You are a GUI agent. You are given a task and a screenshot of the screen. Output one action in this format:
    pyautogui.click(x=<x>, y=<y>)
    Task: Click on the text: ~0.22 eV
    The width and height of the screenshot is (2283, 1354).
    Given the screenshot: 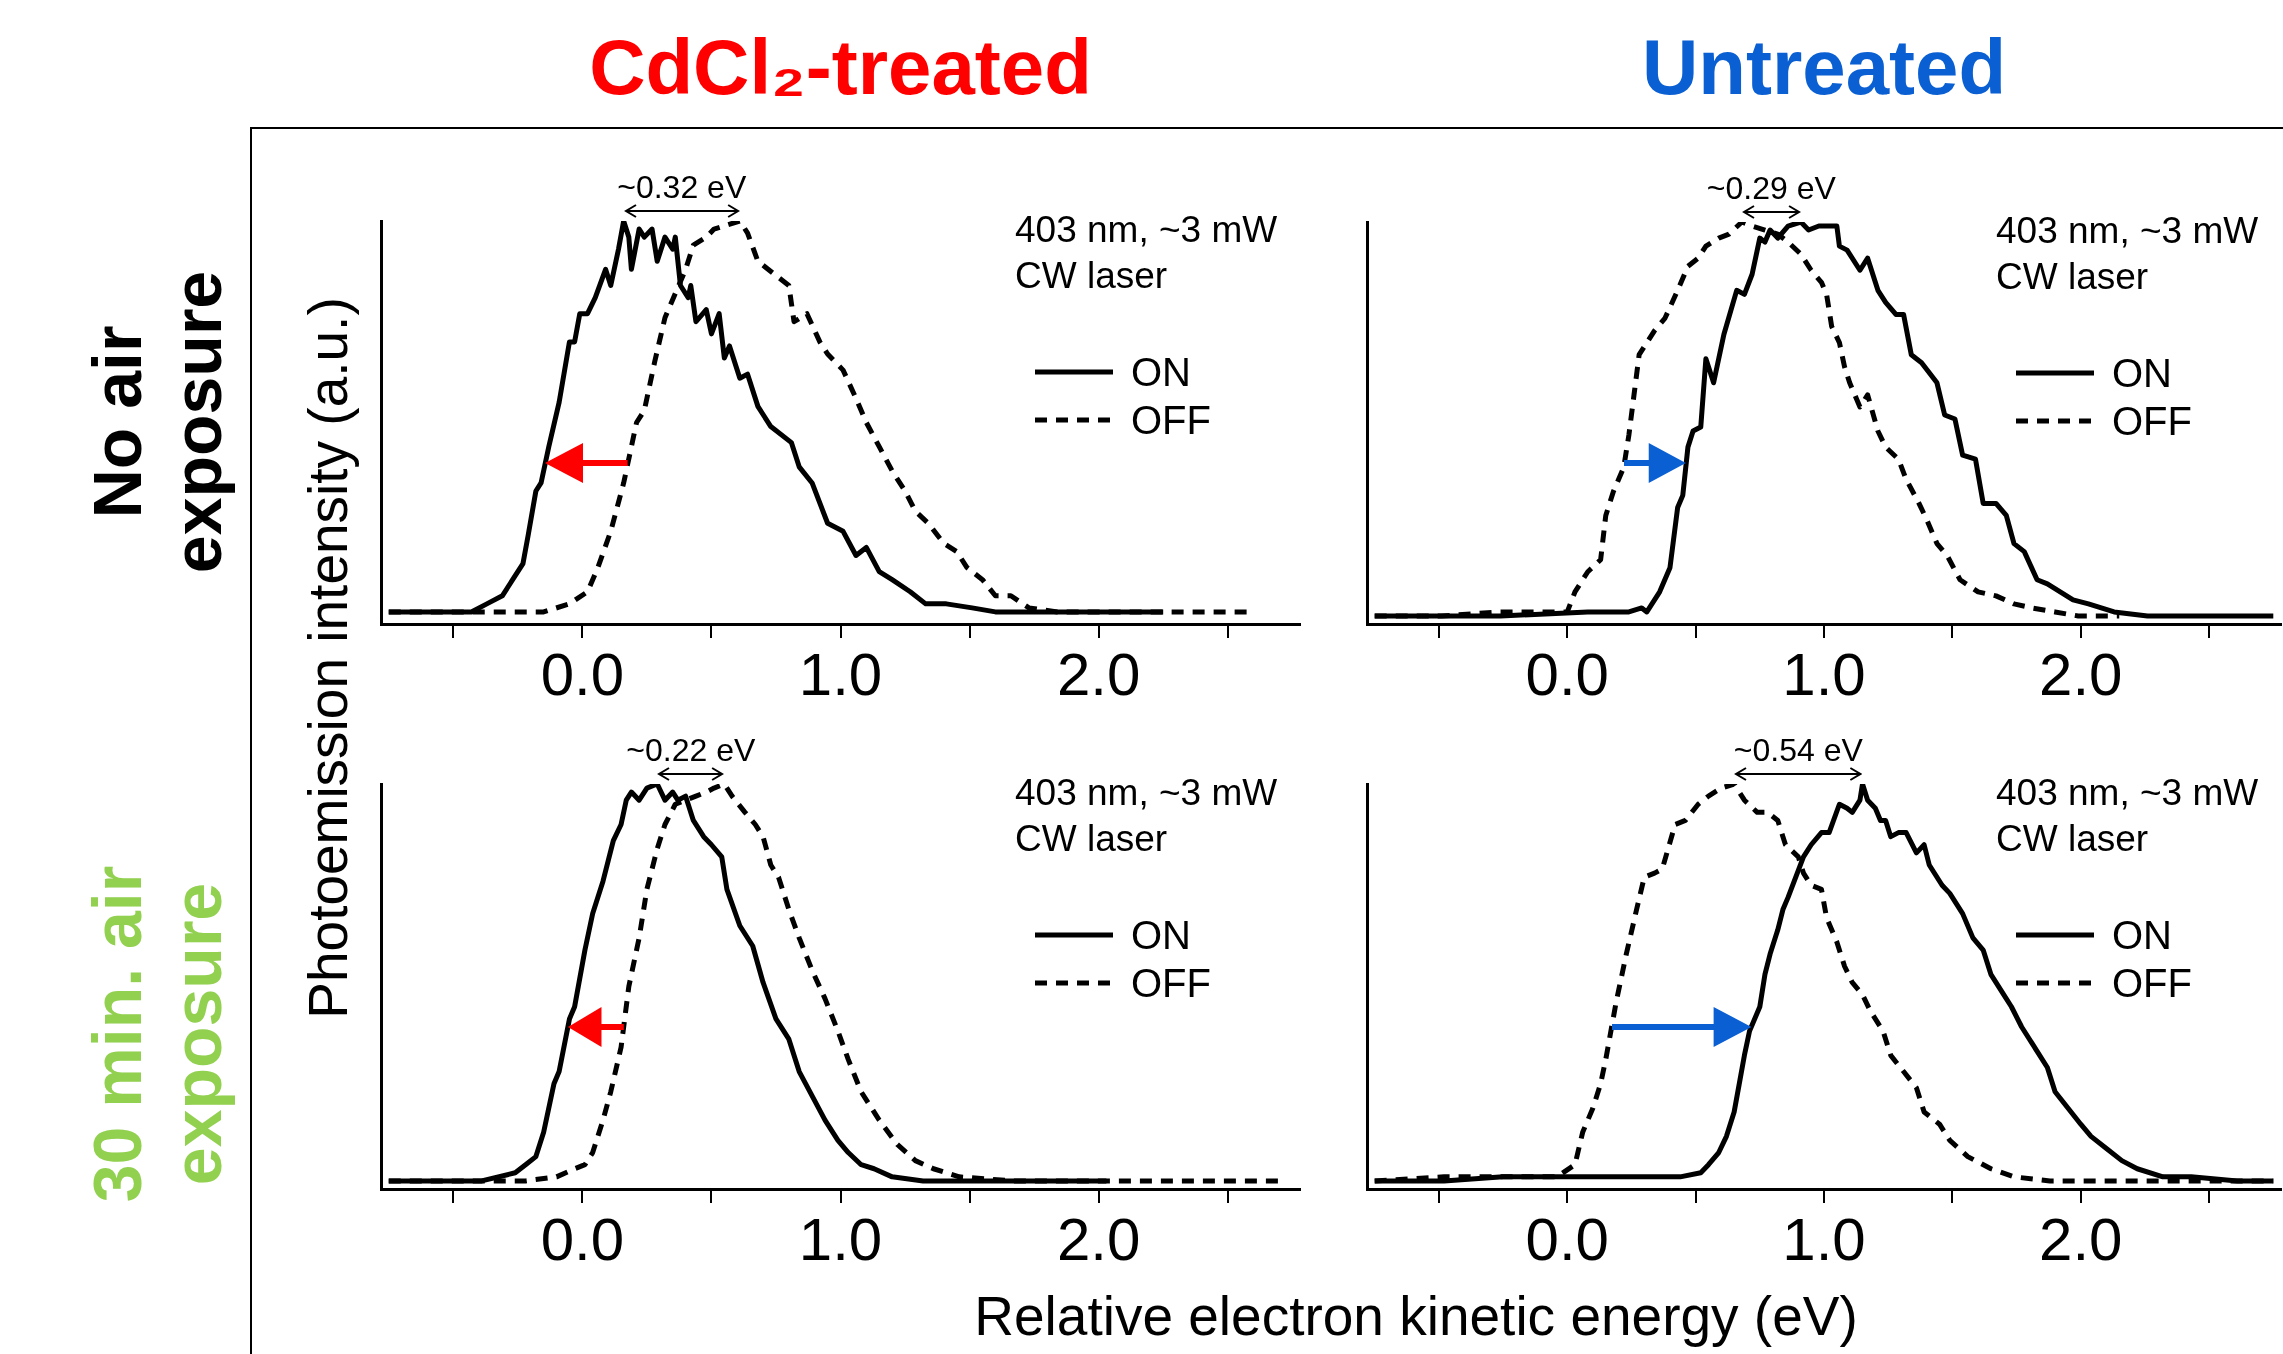 What is the action you would take?
    pyautogui.click(x=691, y=750)
    